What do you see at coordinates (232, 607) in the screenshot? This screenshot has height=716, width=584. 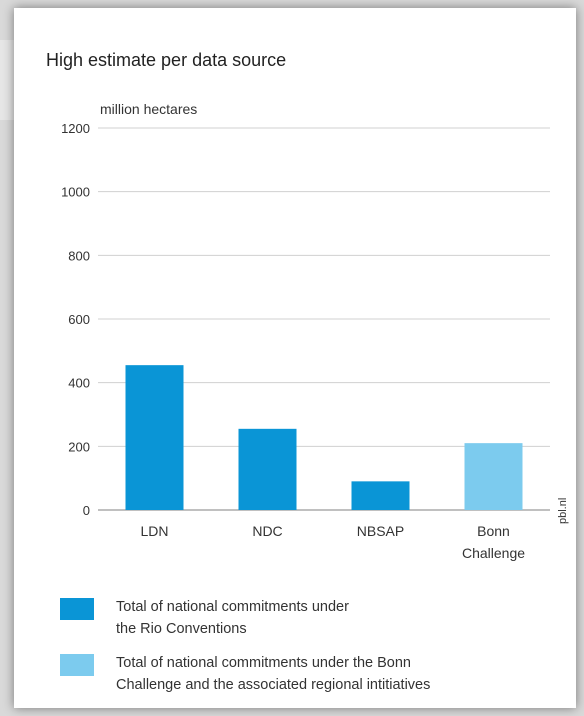 I see `legend-label-rio-line-1: Total of national commitments under` at bounding box center [232, 607].